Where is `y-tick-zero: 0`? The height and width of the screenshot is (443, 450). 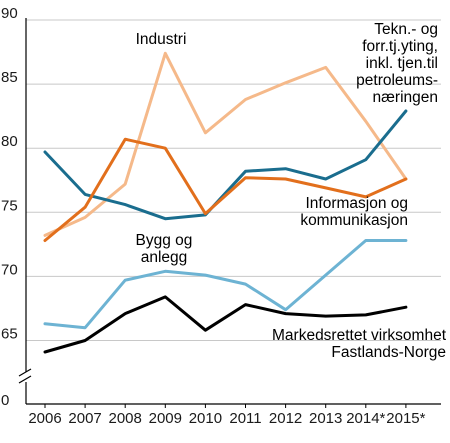
y-tick-zero: 0 is located at coordinates (5, 400).